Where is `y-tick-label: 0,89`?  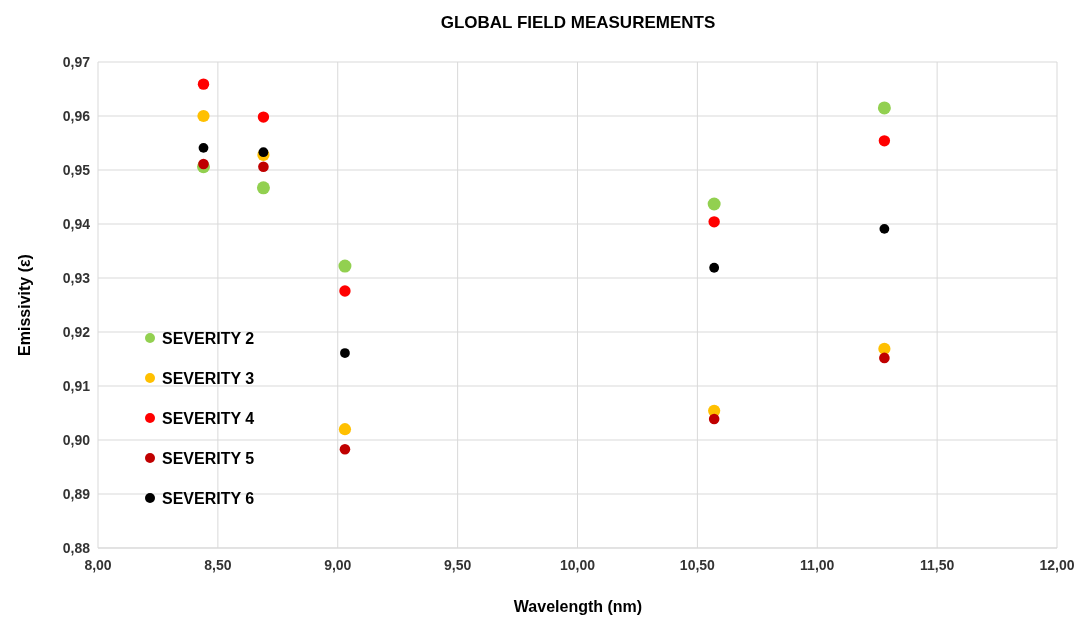 y-tick-label: 0,89 is located at coordinates (76, 494).